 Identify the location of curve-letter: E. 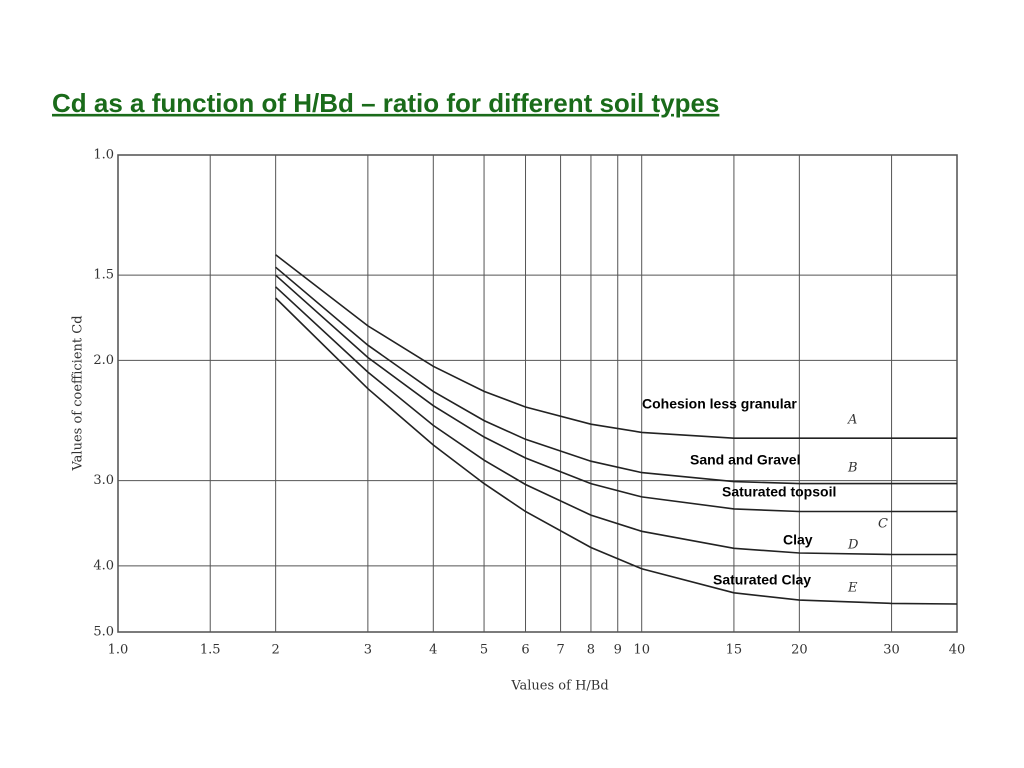
(852, 588).